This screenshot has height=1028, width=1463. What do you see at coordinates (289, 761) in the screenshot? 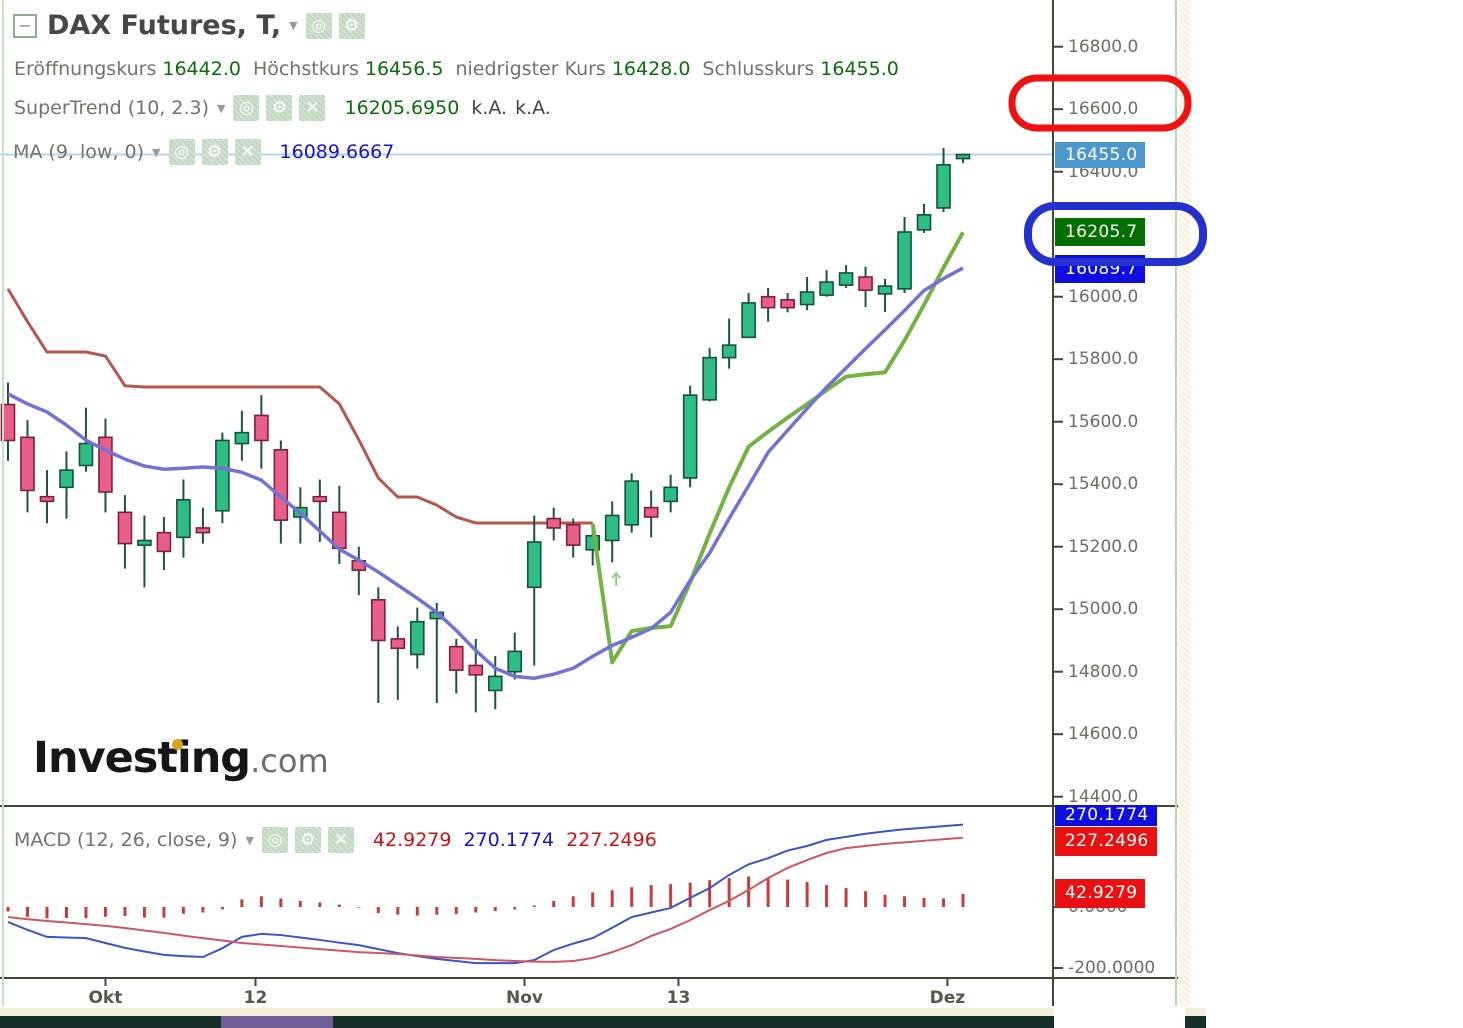
I see `logo-suffix-text: .com` at bounding box center [289, 761].